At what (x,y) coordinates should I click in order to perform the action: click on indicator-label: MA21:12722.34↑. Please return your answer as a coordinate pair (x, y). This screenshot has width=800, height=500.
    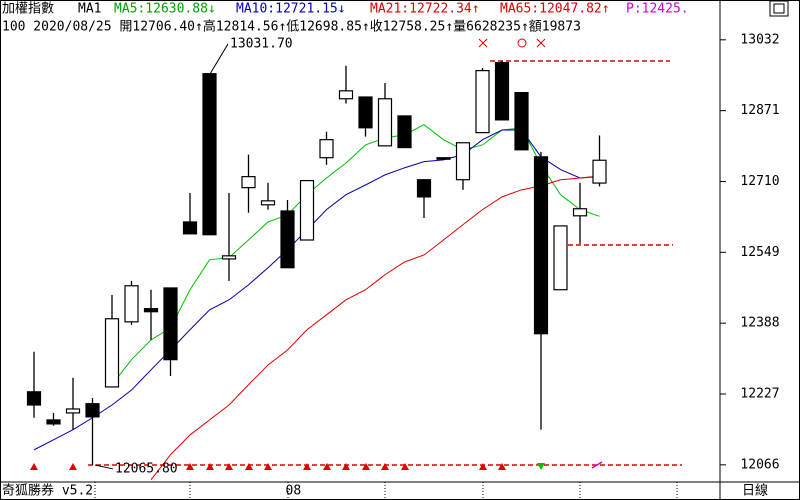
    Looking at the image, I should click on (425, 9).